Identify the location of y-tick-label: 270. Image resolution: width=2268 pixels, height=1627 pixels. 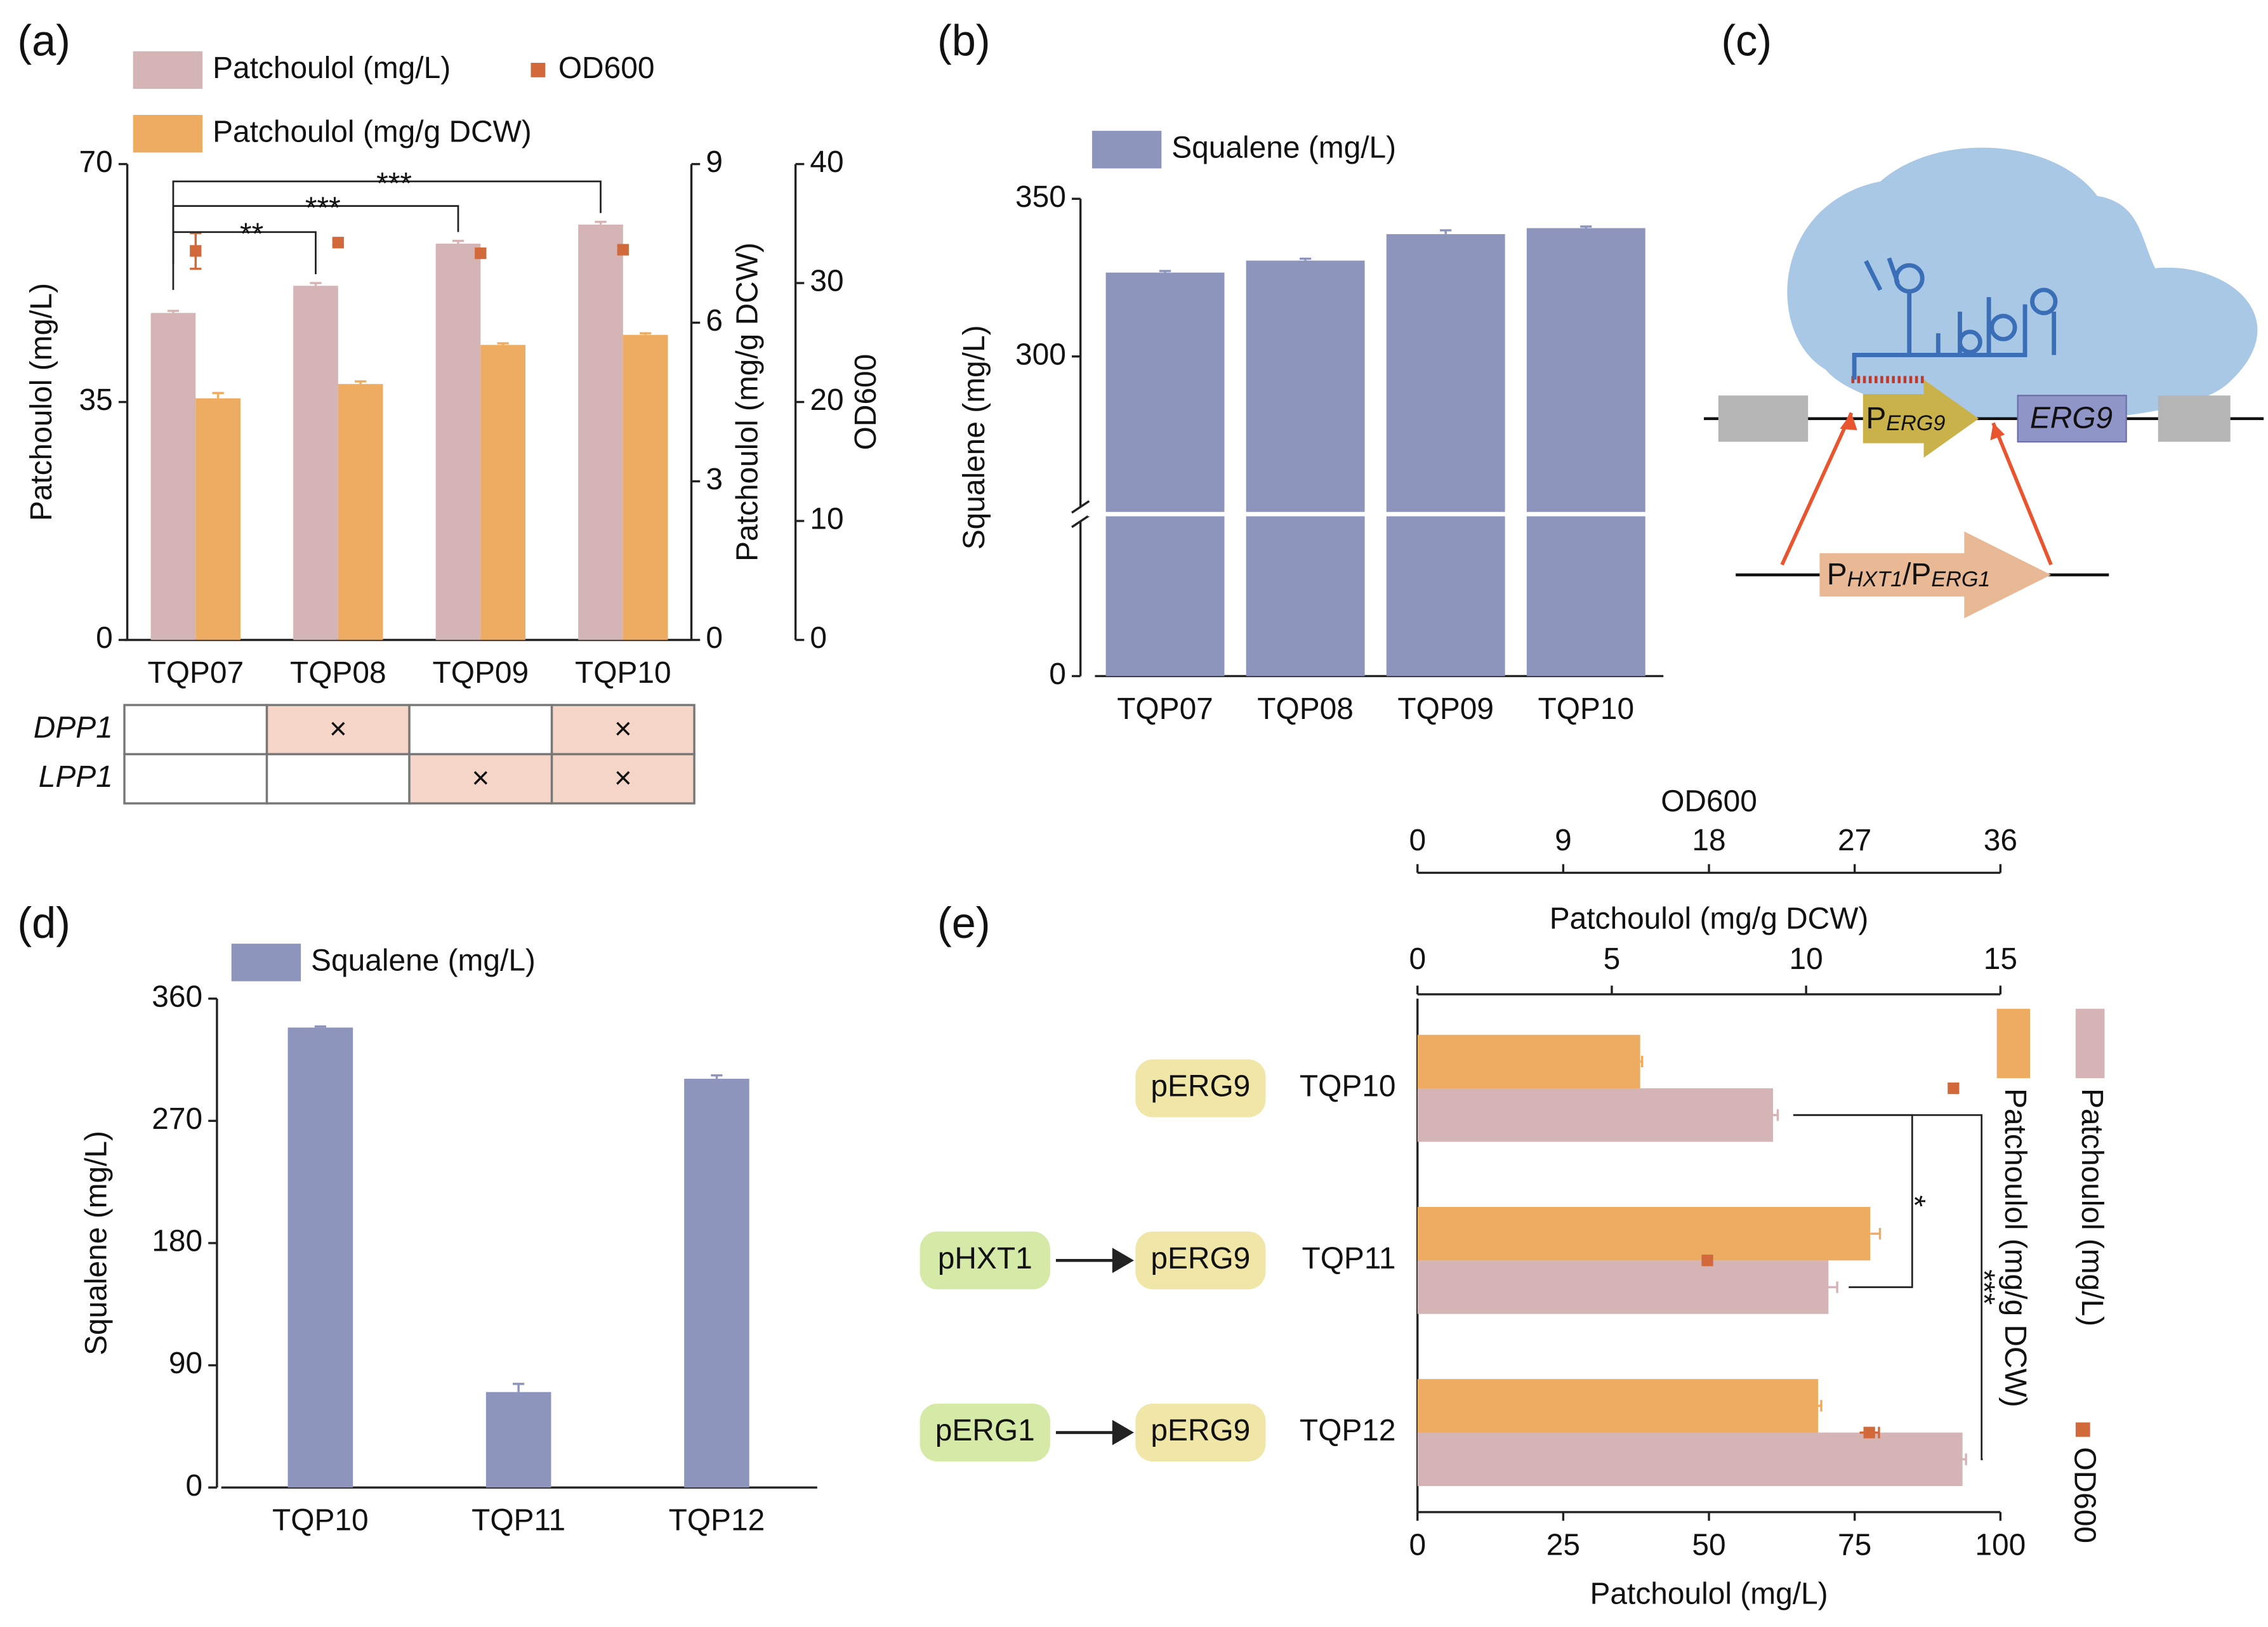
(177, 1119).